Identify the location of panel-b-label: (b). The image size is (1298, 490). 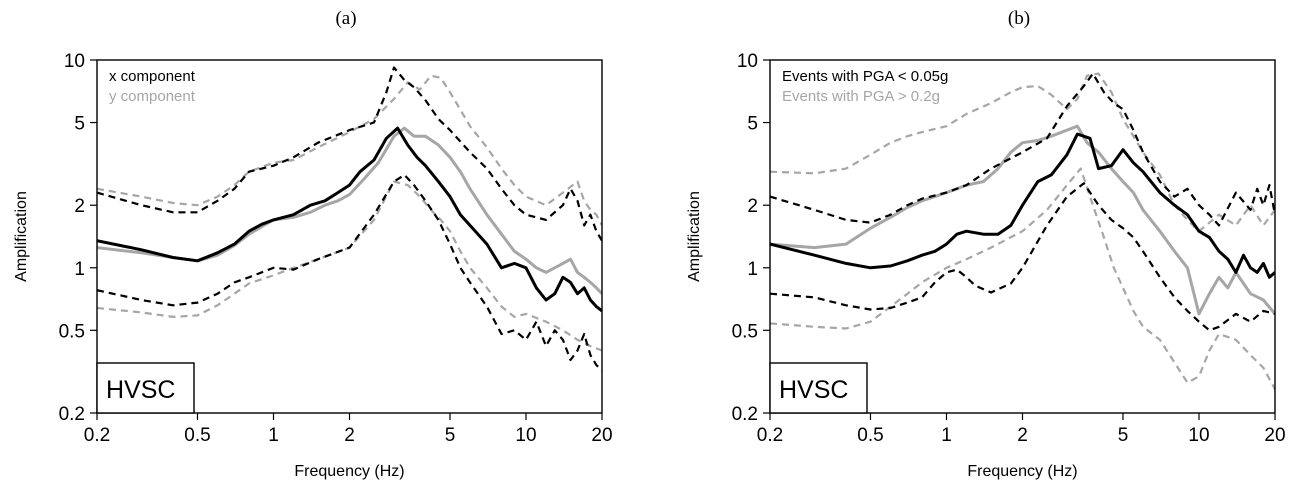
(1019, 18).